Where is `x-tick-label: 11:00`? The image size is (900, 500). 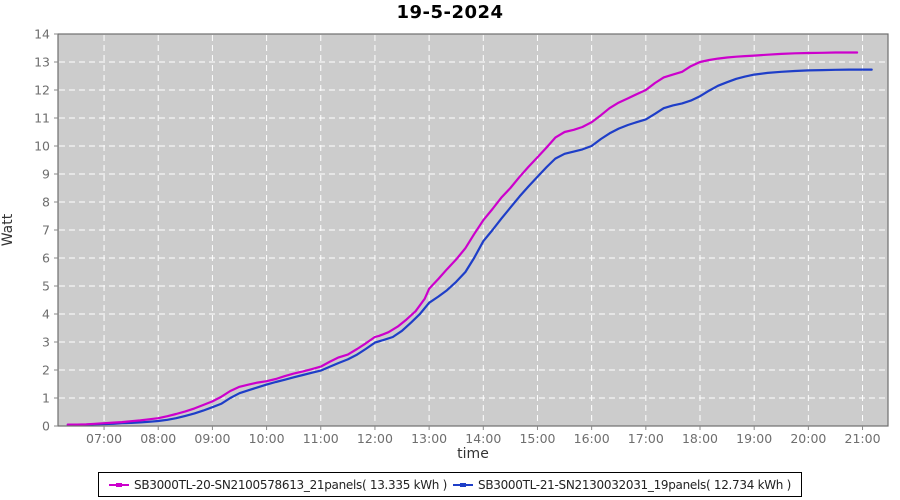
x-tick-label: 11:00 is located at coordinates (321, 438).